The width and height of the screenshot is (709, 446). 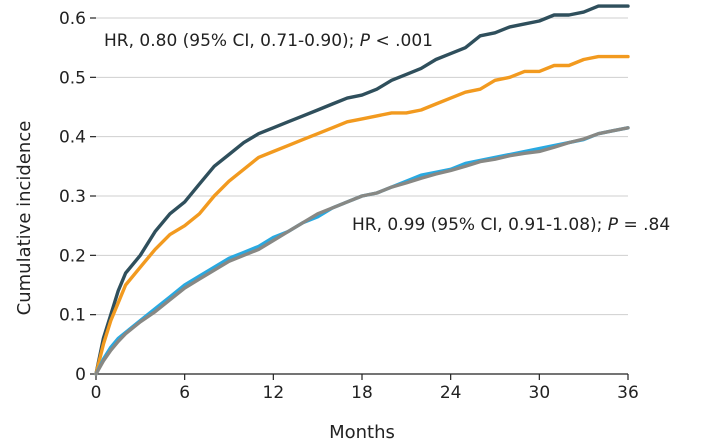 I want to click on annotation-lower-suffix: = .84, so click(x=644, y=225).